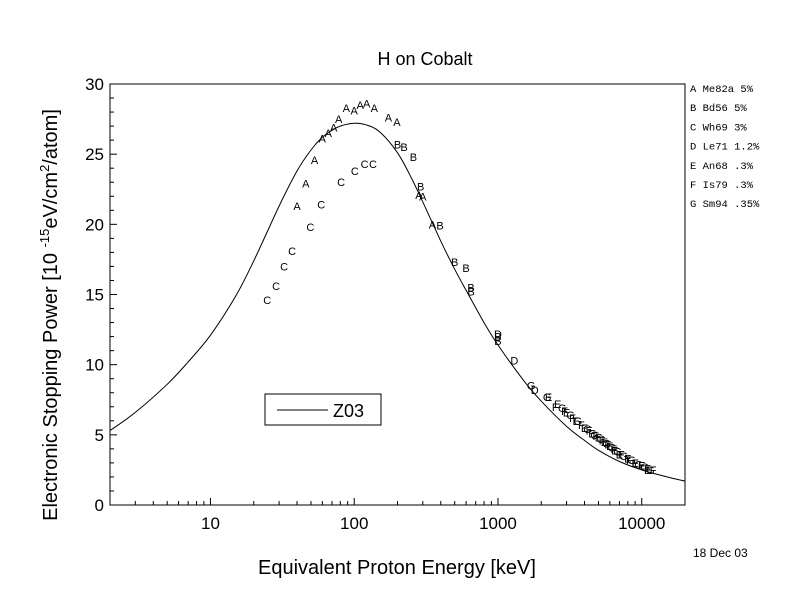 The height and width of the screenshot is (600, 800). I want to click on reference-entry: C Wh69 3%, so click(718, 128).